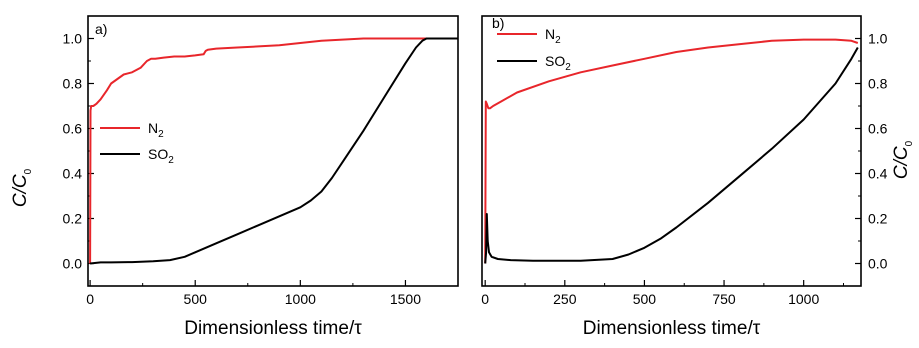 The width and height of the screenshot is (919, 348). I want to click on panel-label: b), so click(498, 23).